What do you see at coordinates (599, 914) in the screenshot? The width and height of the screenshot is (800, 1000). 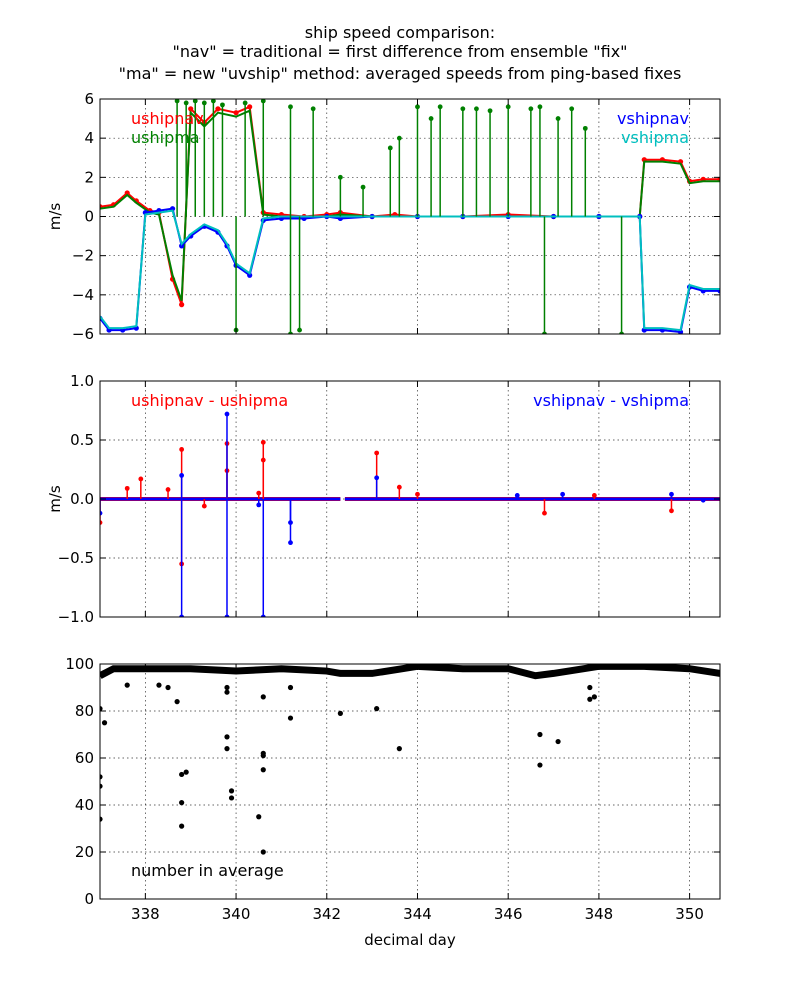 I see `x-tick-label: 348` at bounding box center [599, 914].